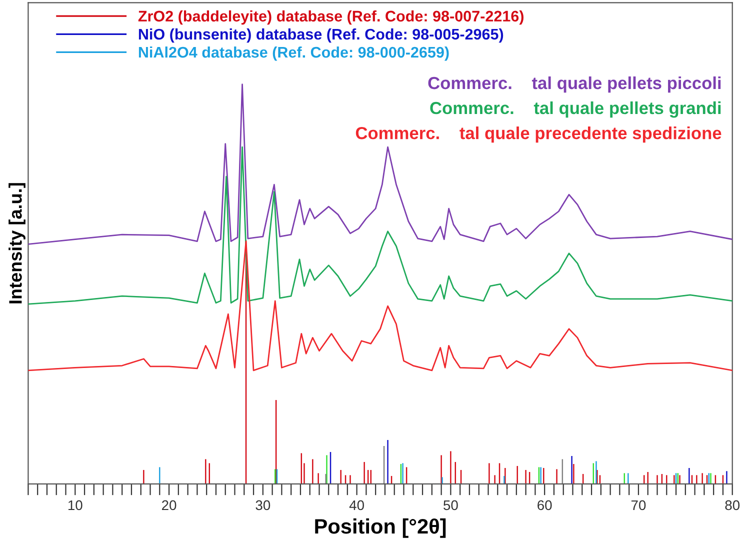 The height and width of the screenshot is (545, 742). What do you see at coordinates (545, 505) in the screenshot?
I see `x-tick-label: 60` at bounding box center [545, 505].